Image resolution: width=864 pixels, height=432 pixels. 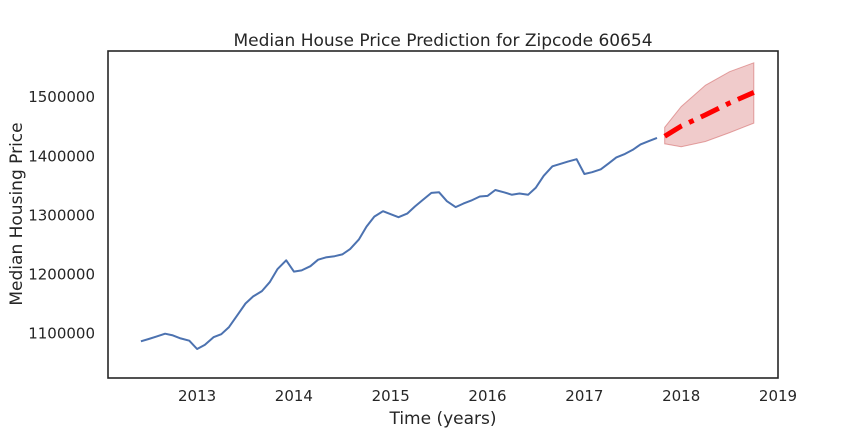 I want to click on x-tick-label: 2013, so click(x=197, y=396).